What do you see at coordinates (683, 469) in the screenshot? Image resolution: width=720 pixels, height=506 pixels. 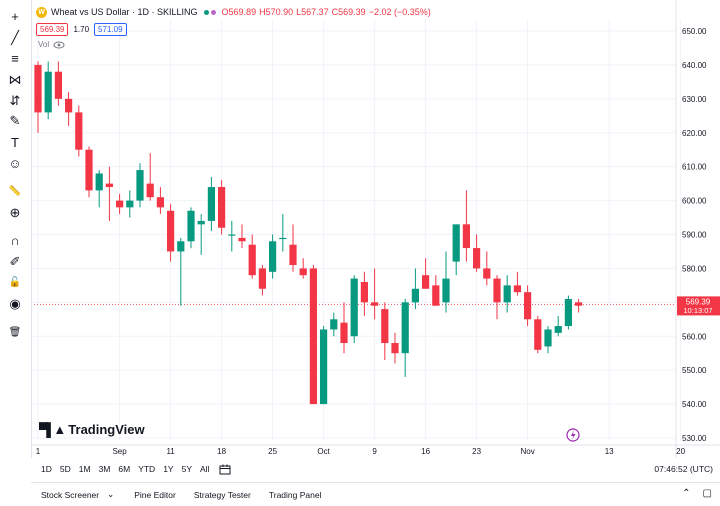 I see `utc-clock: 07:46:52 (UTC)` at bounding box center [683, 469].